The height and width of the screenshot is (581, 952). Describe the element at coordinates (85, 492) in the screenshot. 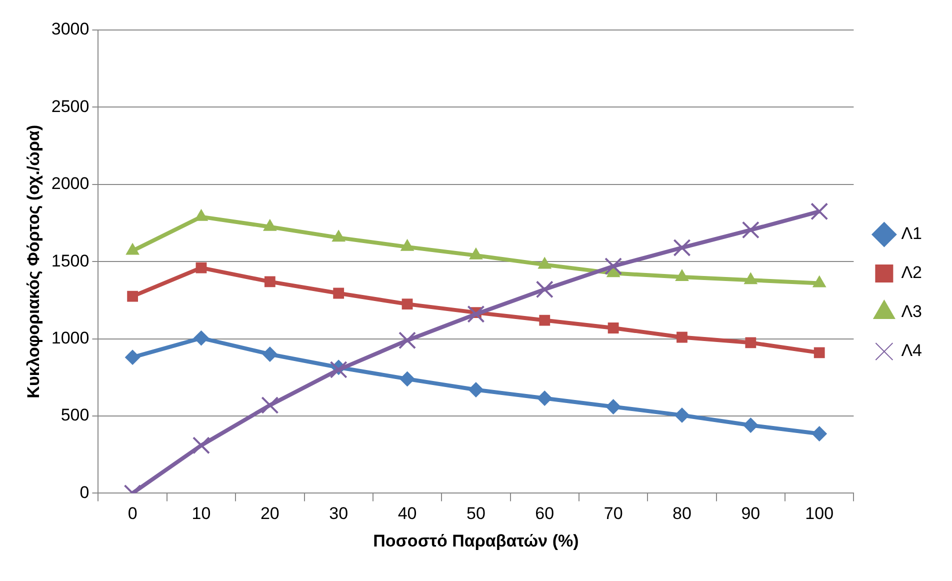

I see `y-tick-label: 0` at that location.